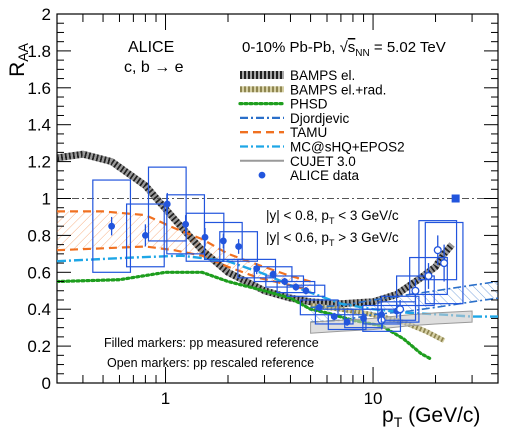 The width and height of the screenshot is (507, 438). Describe the element at coordinates (210, 363) in the screenshot. I see `note-open: Open markers: pp rescaled reference` at that location.